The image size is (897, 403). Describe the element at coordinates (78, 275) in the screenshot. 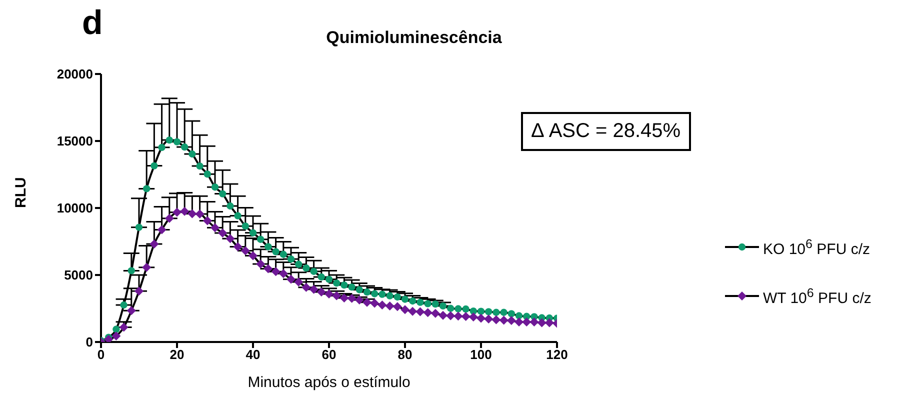

I see `y-tick-label: 5000` at that location.